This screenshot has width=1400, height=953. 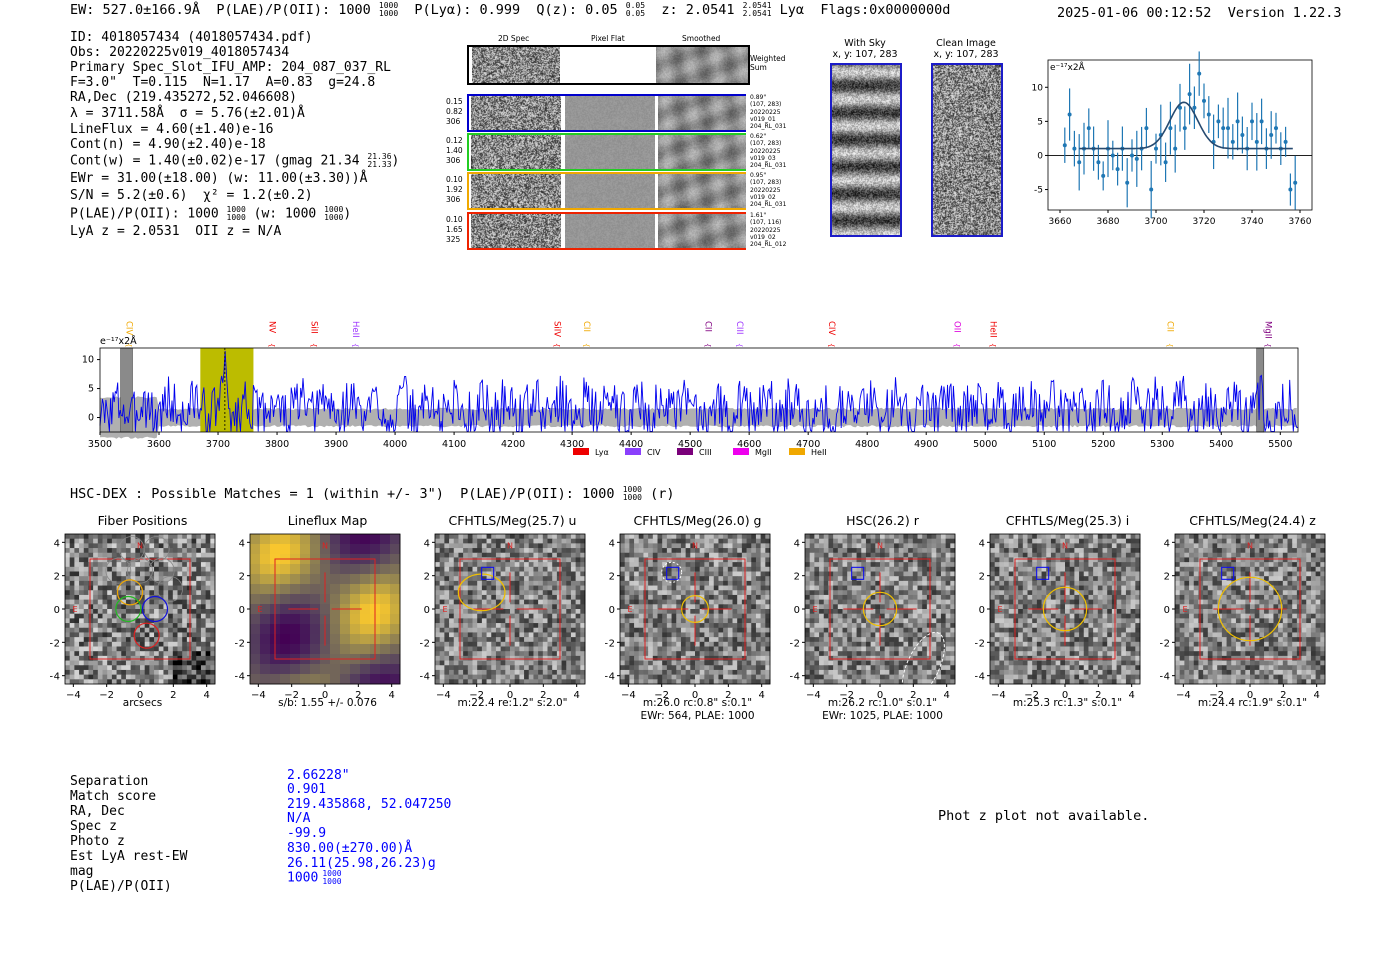 What do you see at coordinates (334, 209) in the screenshot?
I see `plae-w-hi: 1000` at bounding box center [334, 209].